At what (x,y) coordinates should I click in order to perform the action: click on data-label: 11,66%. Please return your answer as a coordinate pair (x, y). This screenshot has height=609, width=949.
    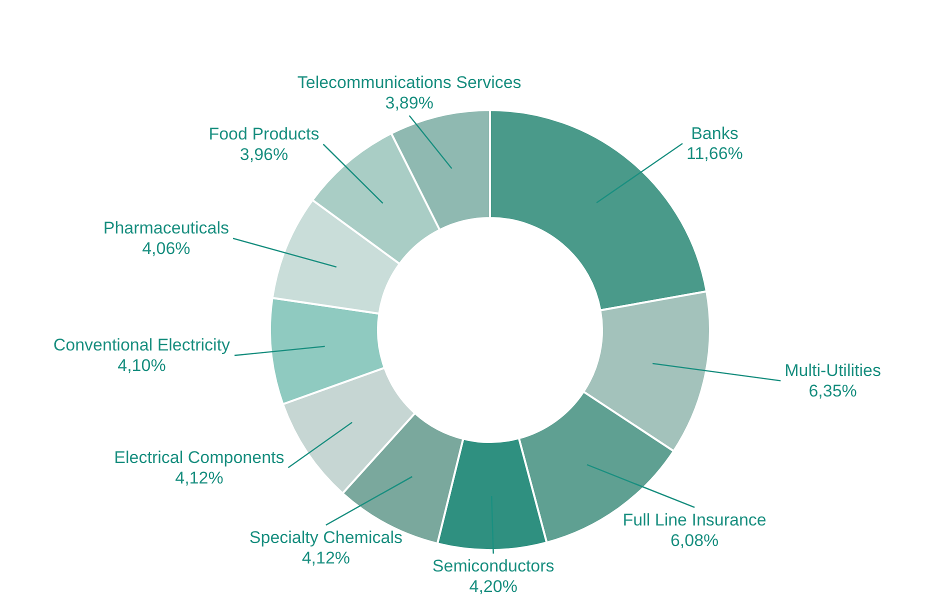
    Looking at the image, I should click on (714, 154).